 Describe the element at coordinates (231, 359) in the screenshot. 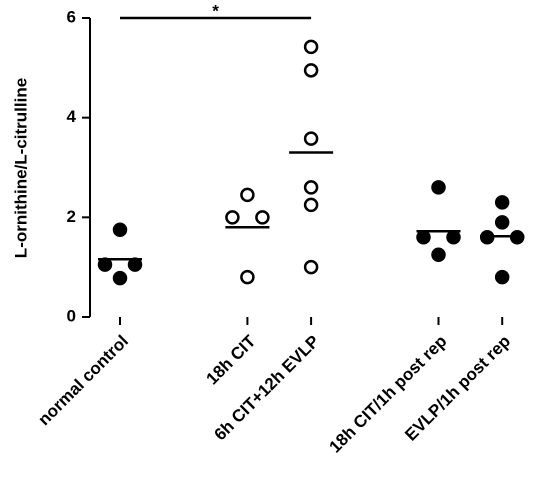

I see `x-tick-label: 18h CIT` at that location.